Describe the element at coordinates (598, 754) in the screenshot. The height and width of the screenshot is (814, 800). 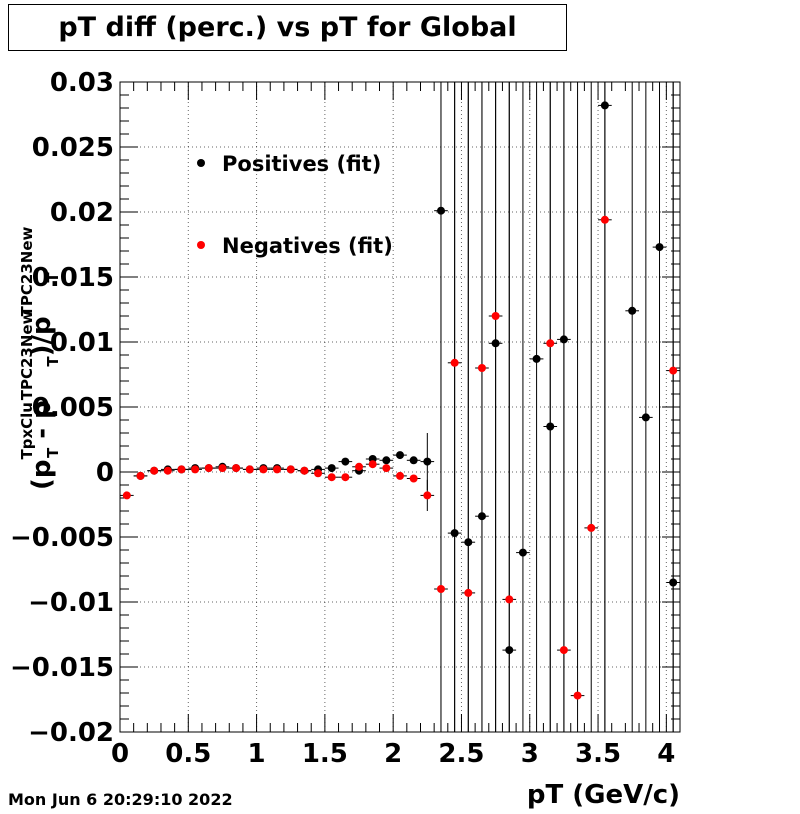
I see `x-tick-label: 3.5` at that location.